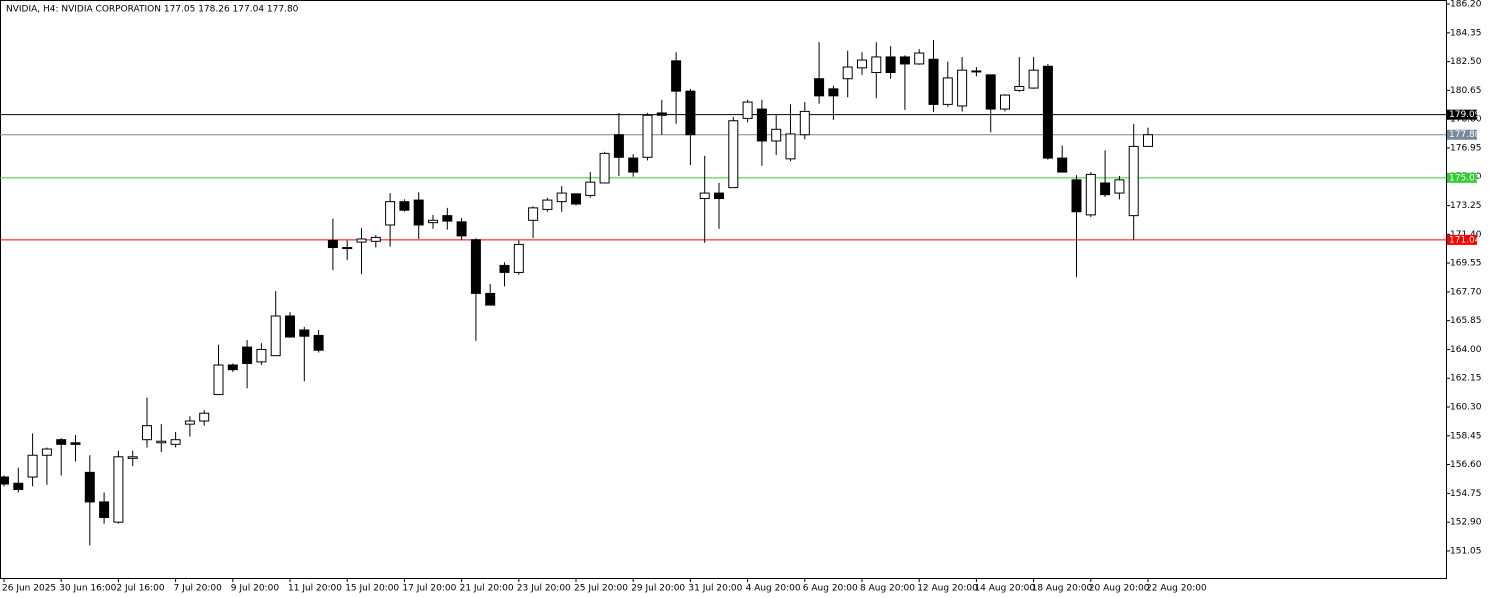 This screenshot has height=598, width=1489. What do you see at coordinates (429, 589) in the screenshot?
I see `x-tick-label: 17 Jul 20:00` at bounding box center [429, 589].